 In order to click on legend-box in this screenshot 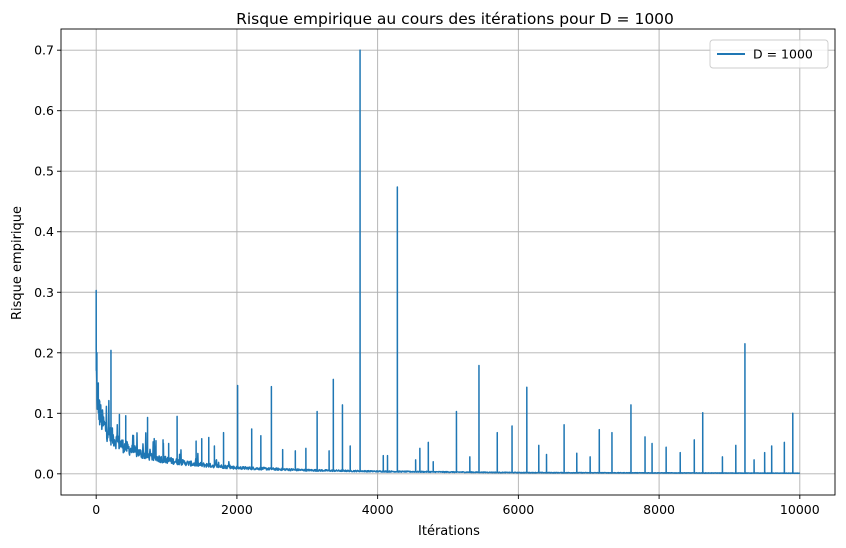, I will do `click(769, 54)`.